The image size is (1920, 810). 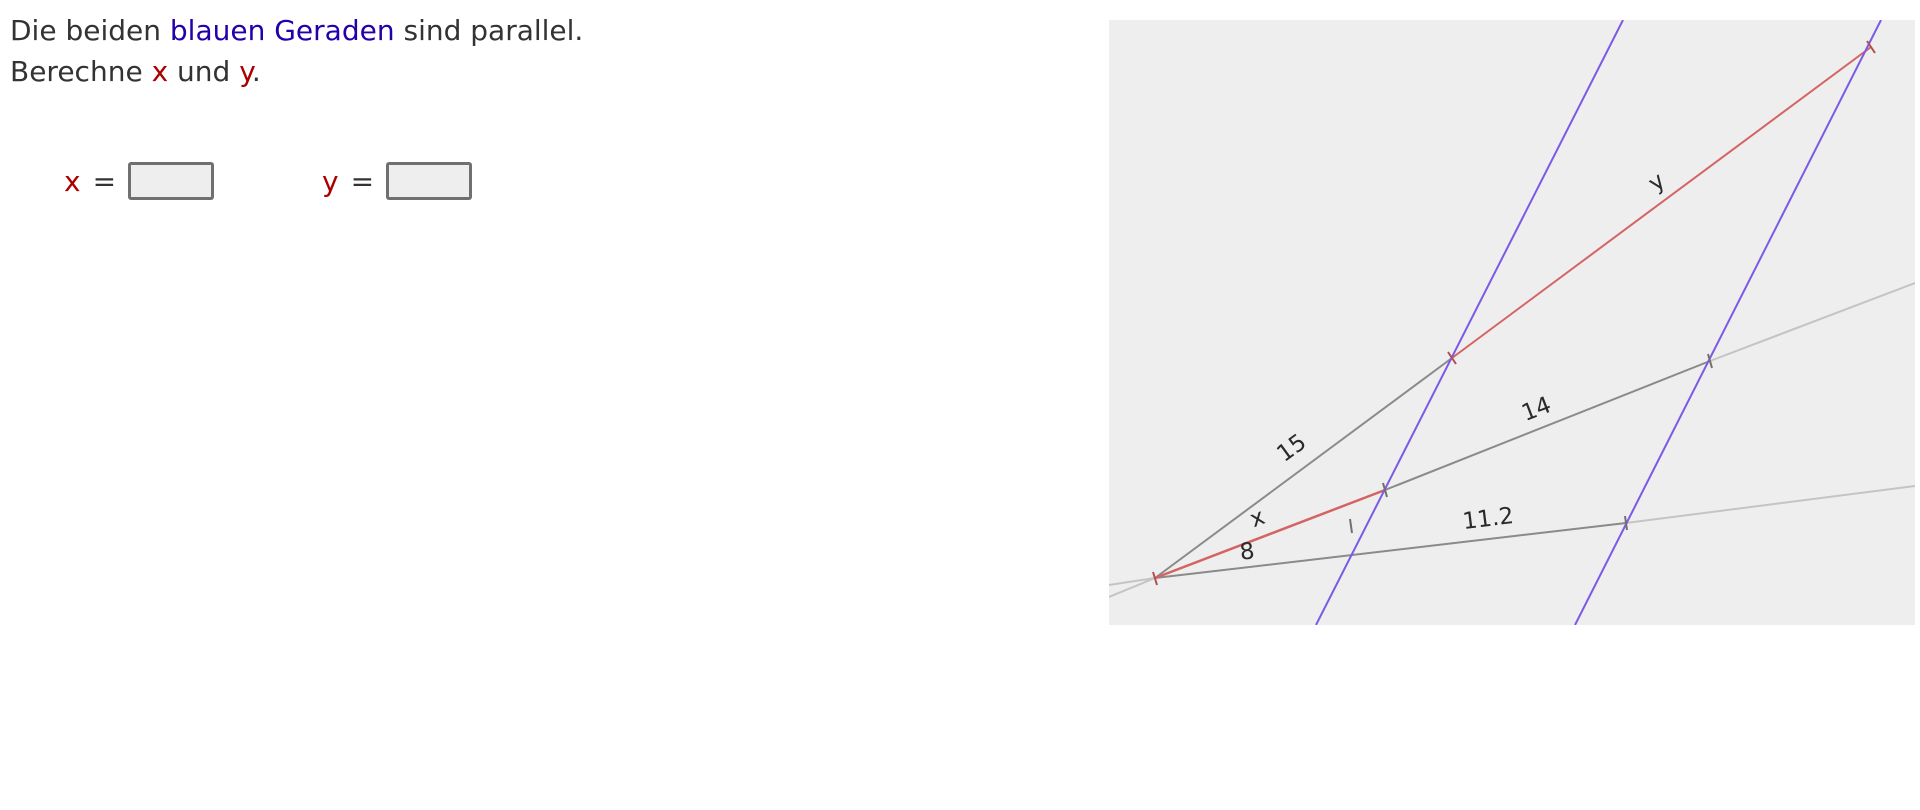 What do you see at coordinates (160, 71) in the screenshot?
I see `variable-x-highlight: x` at bounding box center [160, 71].